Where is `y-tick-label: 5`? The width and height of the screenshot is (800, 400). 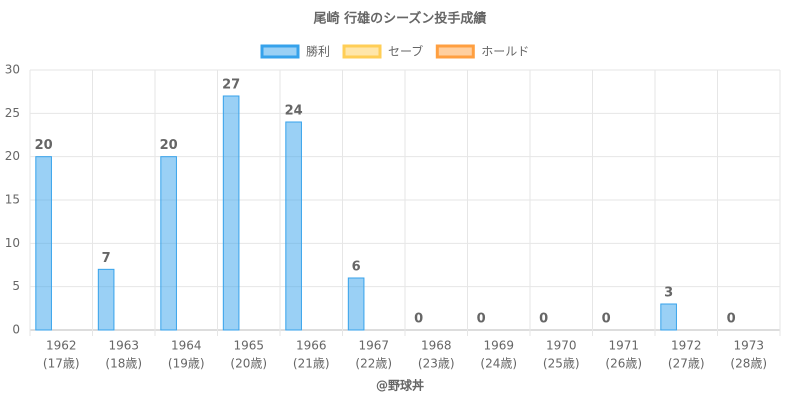 y-tick-label: 5 is located at coordinates (16, 286).